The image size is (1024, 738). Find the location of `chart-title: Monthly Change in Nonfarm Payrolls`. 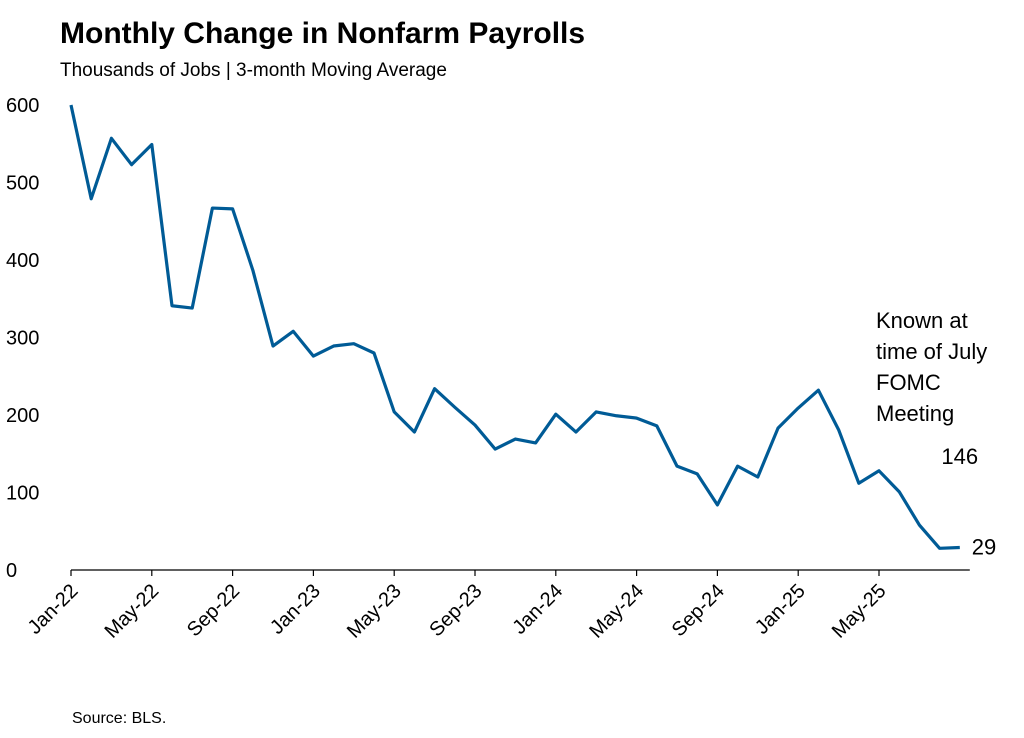

chart-title: Monthly Change in Nonfarm Payrolls is located at coordinates (322, 33).